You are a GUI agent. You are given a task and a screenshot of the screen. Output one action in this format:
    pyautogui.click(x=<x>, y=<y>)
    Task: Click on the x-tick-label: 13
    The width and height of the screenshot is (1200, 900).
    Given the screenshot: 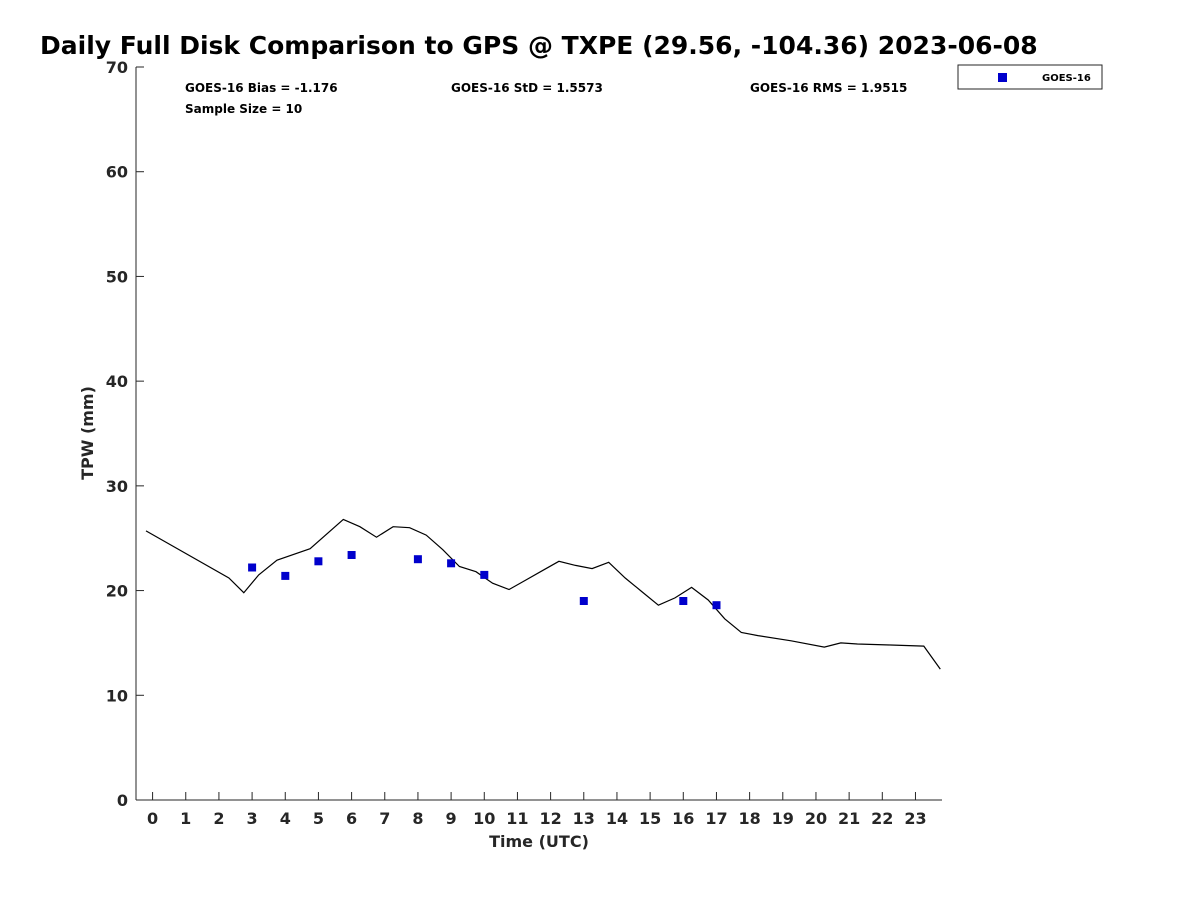 What is the action you would take?
    pyautogui.click(x=584, y=818)
    